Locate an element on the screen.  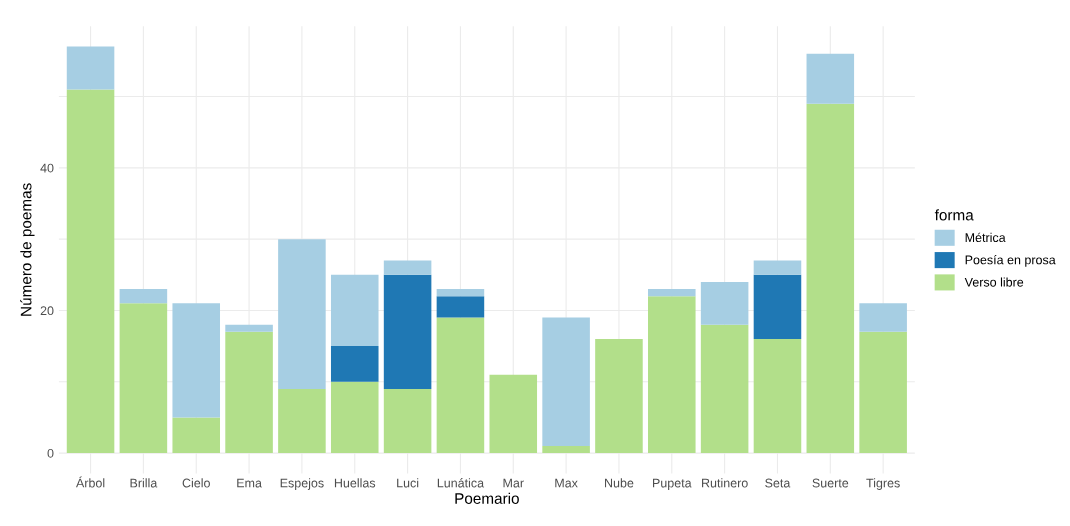
x-tick-label: Suerte is located at coordinates (830, 483).